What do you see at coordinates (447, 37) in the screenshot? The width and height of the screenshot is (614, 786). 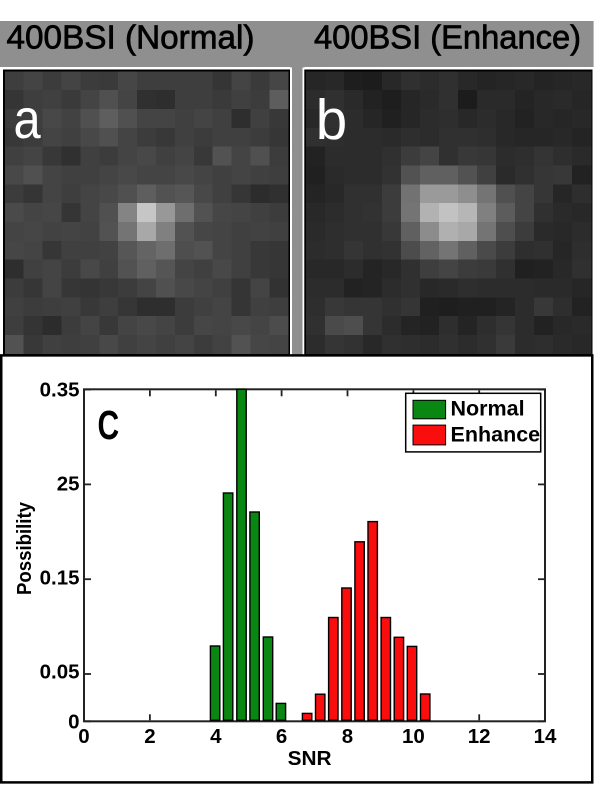 I see `svg-text: 400BSI (Enhance)` at bounding box center [447, 37].